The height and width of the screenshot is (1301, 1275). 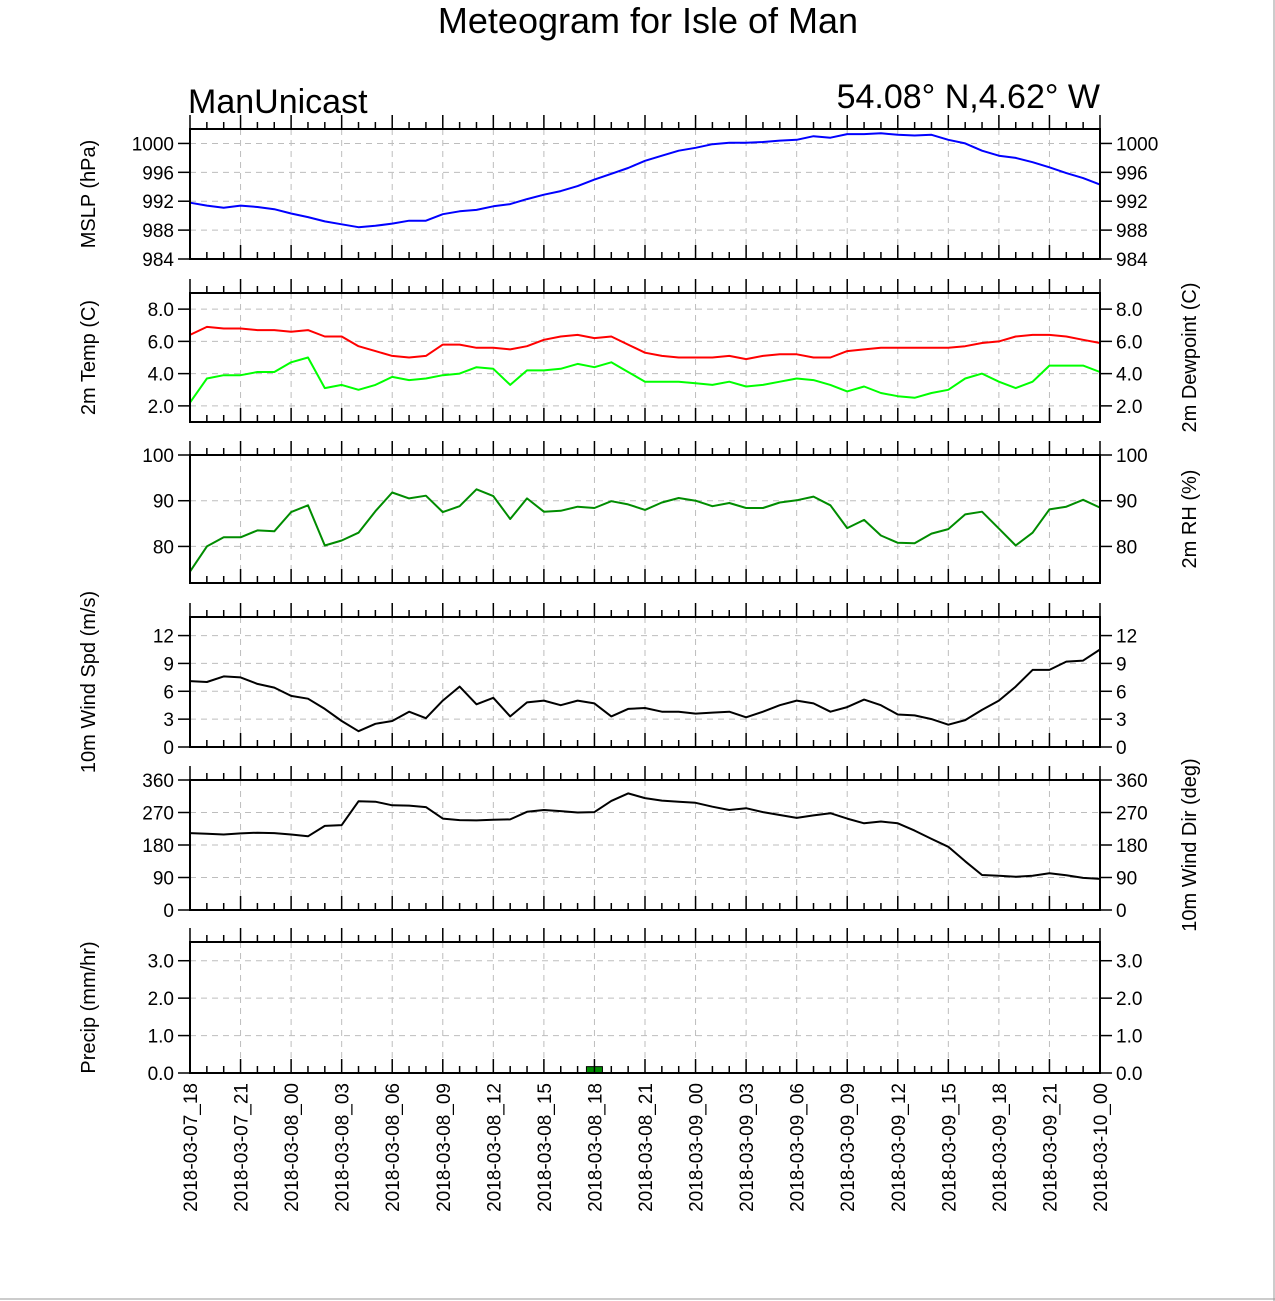 What do you see at coordinates (949, 1147) in the screenshot?
I see `time-tick-label: 2018-03-09_15` at bounding box center [949, 1147].